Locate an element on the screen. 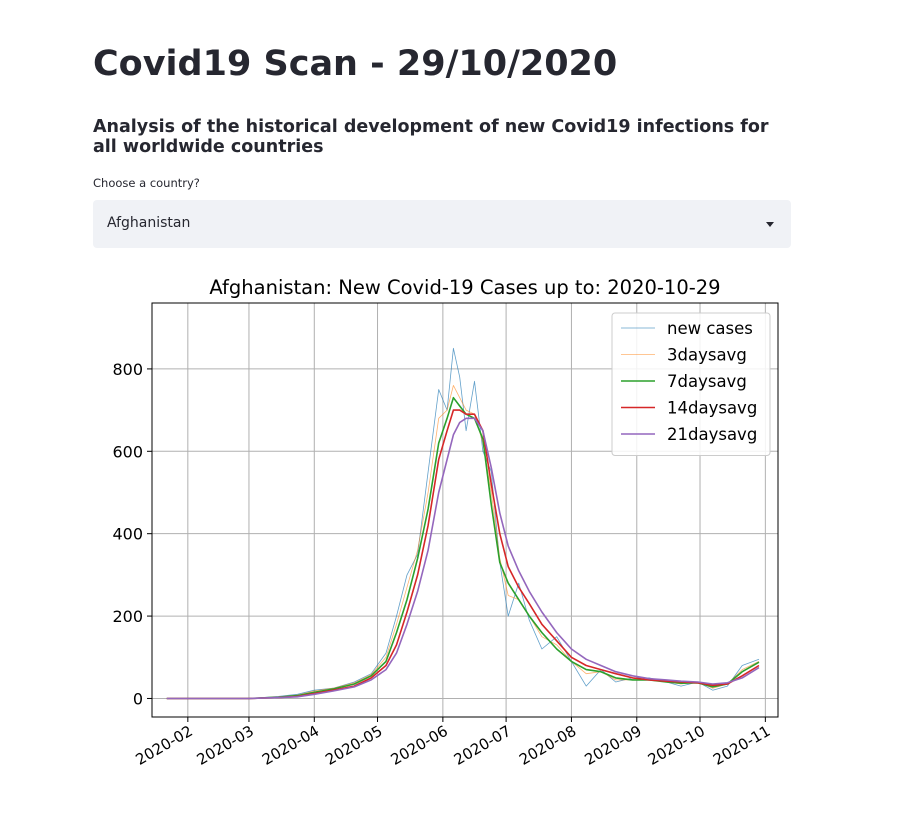 The width and height of the screenshot is (898, 833). legend-label: 3daysavg is located at coordinates (707, 355).